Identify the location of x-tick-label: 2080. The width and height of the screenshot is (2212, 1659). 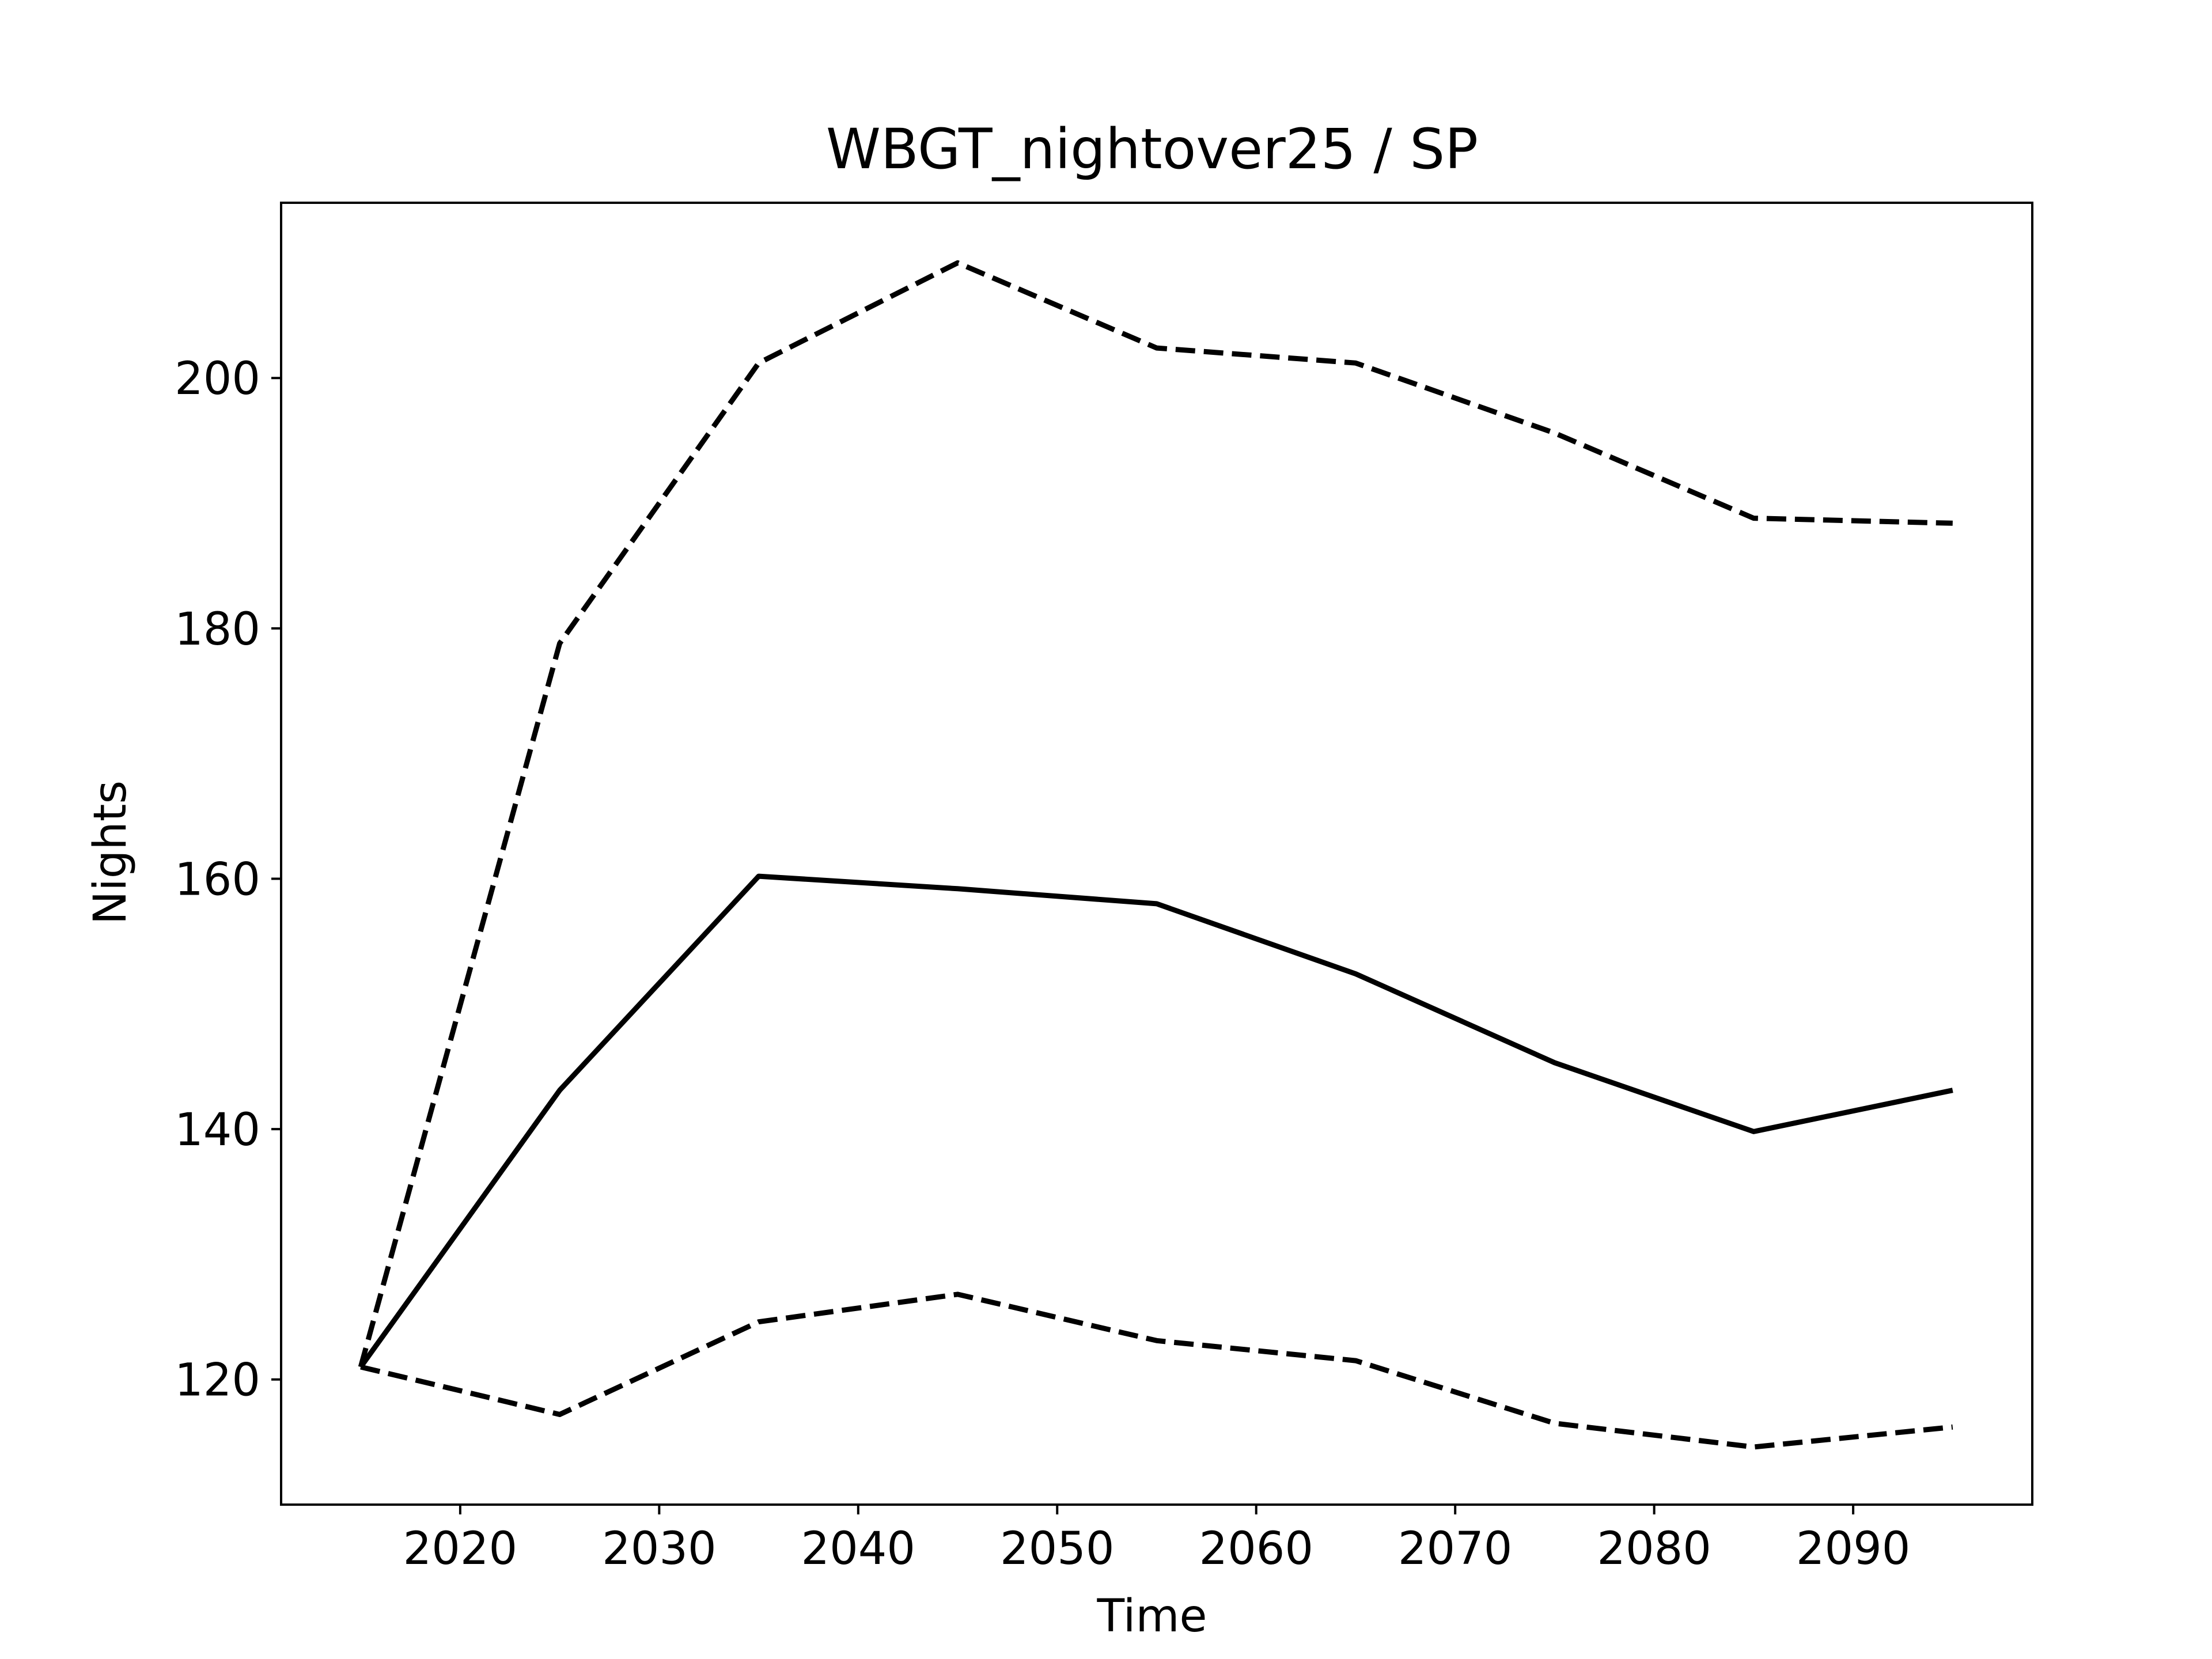
(1654, 1549).